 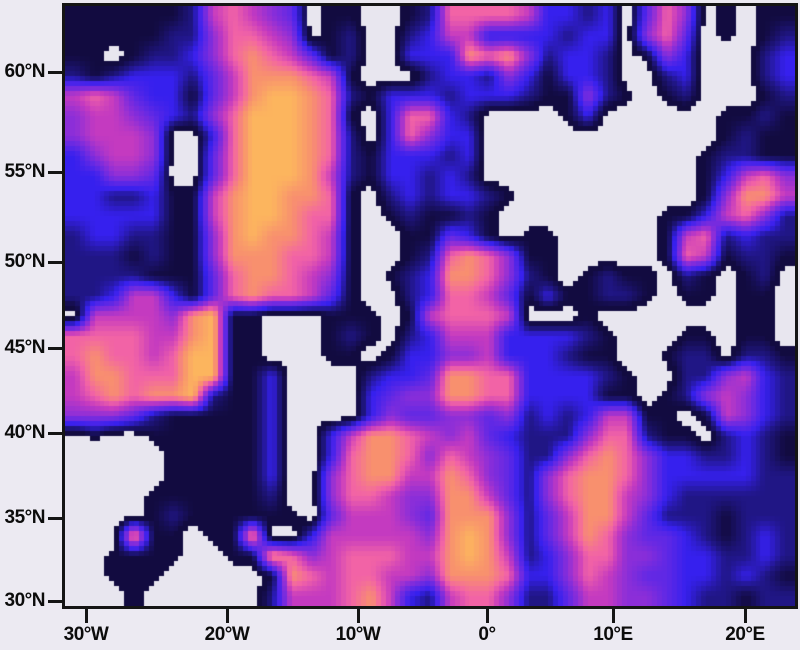 What do you see at coordinates (745, 634) in the screenshot?
I see `lon-tick-label: 20°E` at bounding box center [745, 634].